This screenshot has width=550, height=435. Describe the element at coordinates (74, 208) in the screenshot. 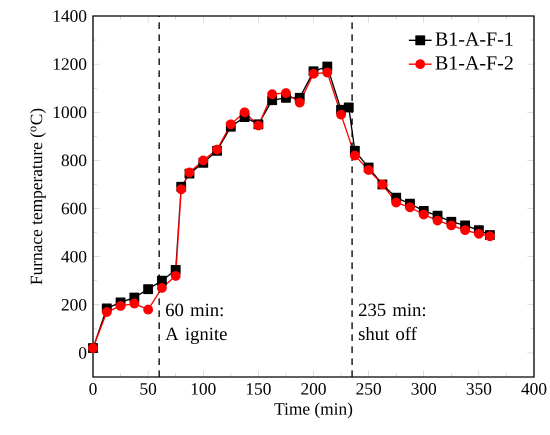

I see `y-tick-label: 600` at that location.